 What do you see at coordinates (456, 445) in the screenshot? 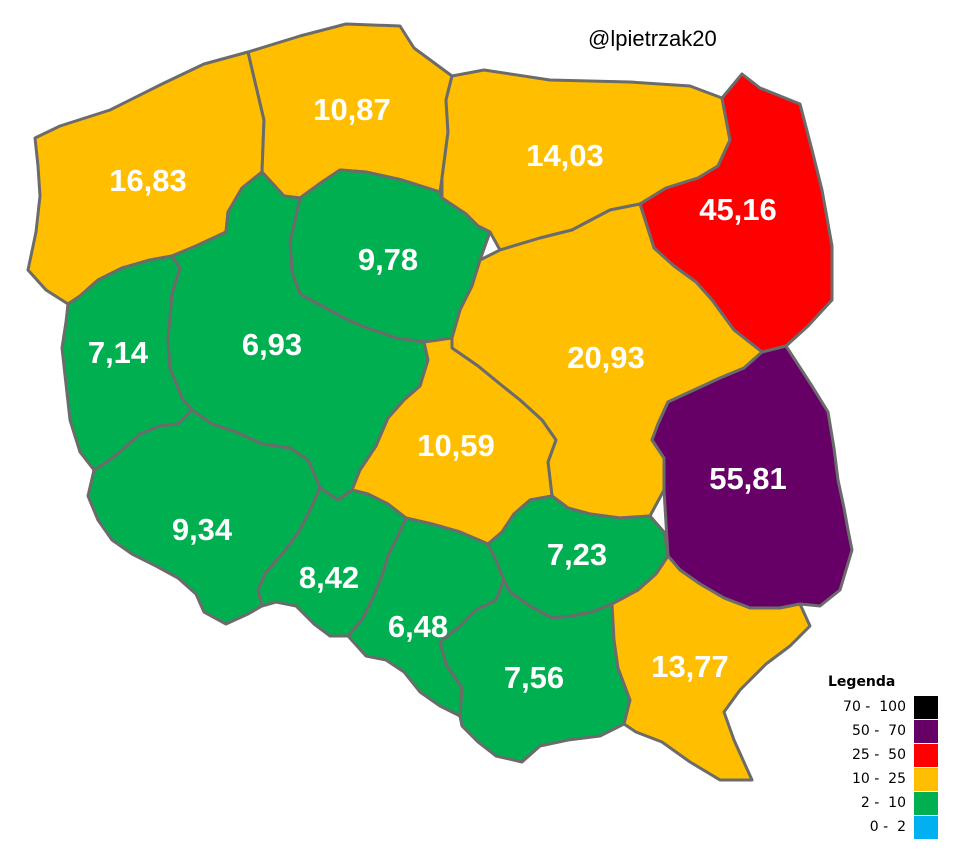
I see `region-value-label: 10,59` at bounding box center [456, 445].